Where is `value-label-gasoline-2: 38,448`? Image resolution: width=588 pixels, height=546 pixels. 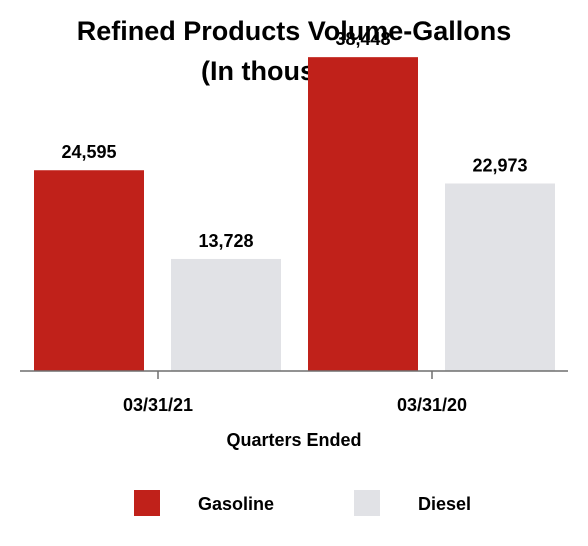
value-label-gasoline-2: 38,448 is located at coordinates (362, 39).